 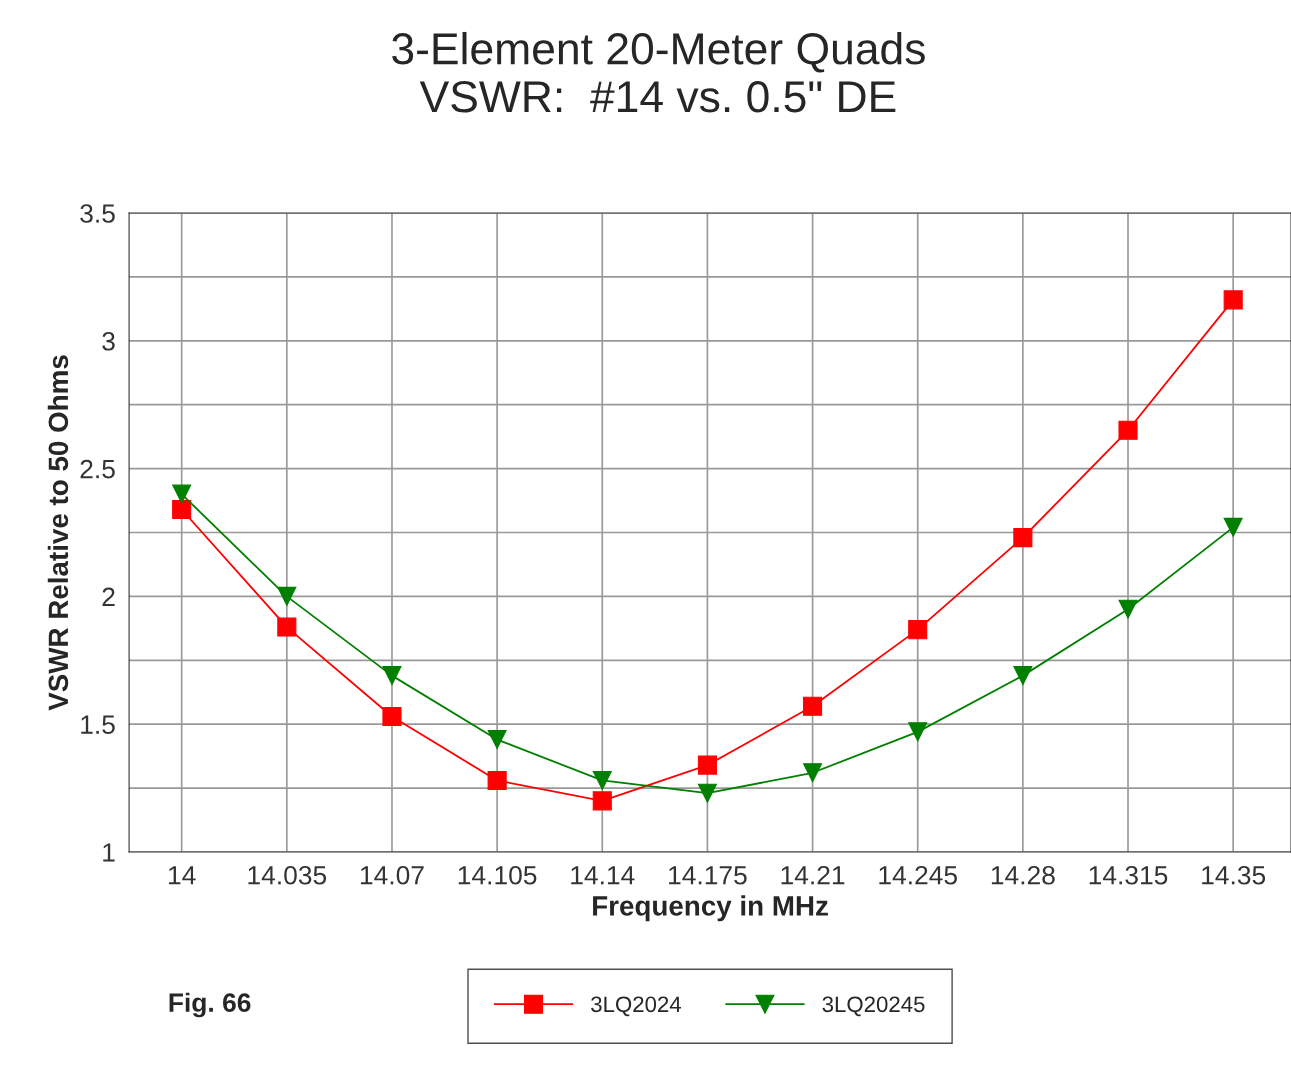 I want to click on y-tick-label: 2.5, so click(x=97, y=469).